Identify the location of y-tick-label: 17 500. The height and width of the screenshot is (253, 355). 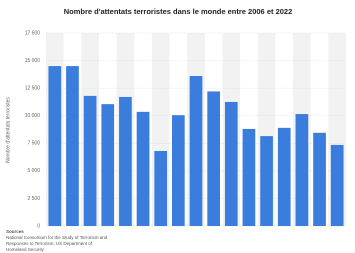
(33, 33).